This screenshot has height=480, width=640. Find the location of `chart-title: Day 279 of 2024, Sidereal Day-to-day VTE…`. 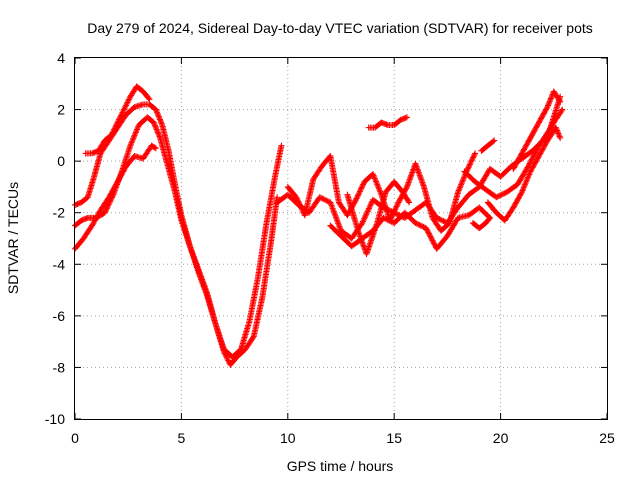

chart-title: Day 279 of 2024, Sidereal Day-to-day VTE… is located at coordinates (340, 28).